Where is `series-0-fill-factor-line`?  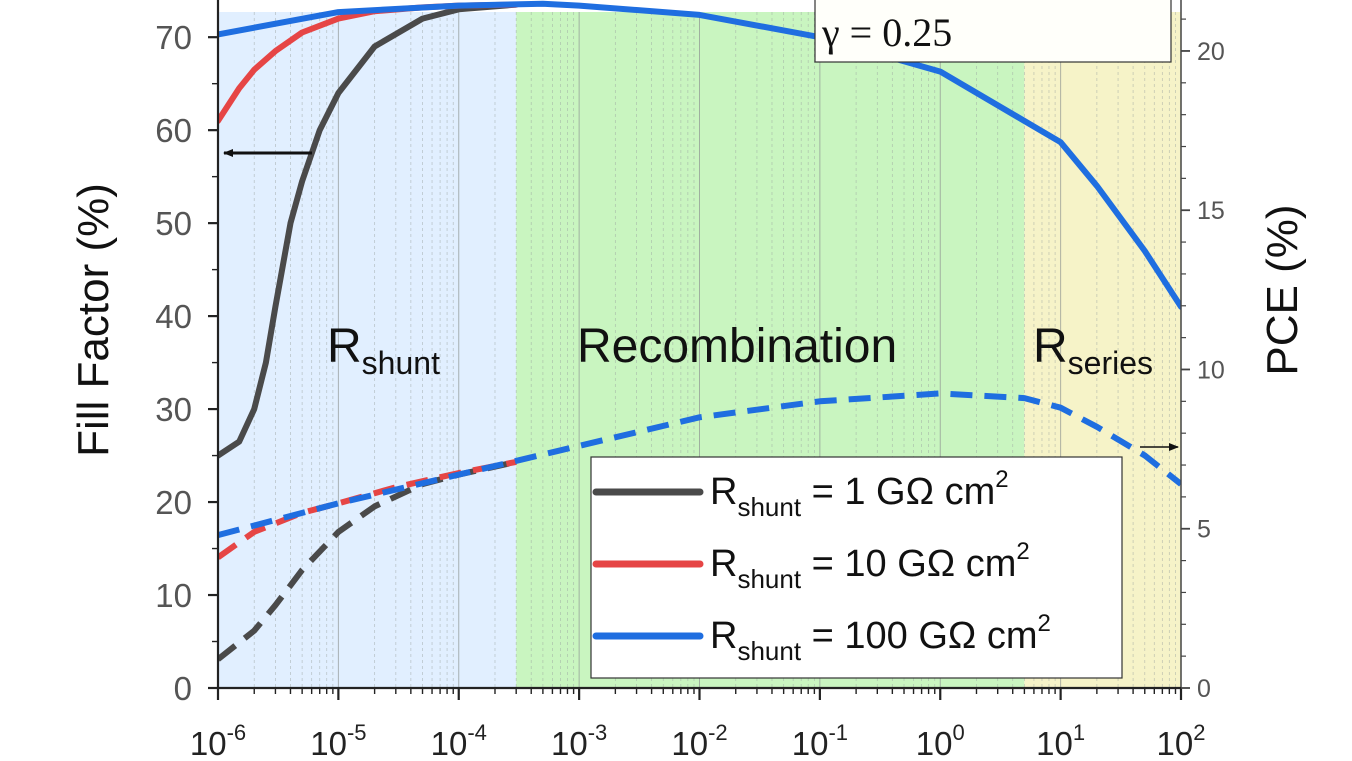
series-0-fill-factor-line is located at coordinates (369, 230).